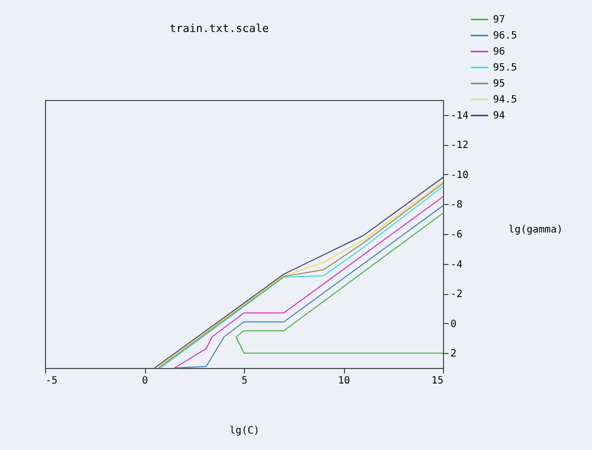  I want to click on y-tick-label: -2, so click(456, 294).